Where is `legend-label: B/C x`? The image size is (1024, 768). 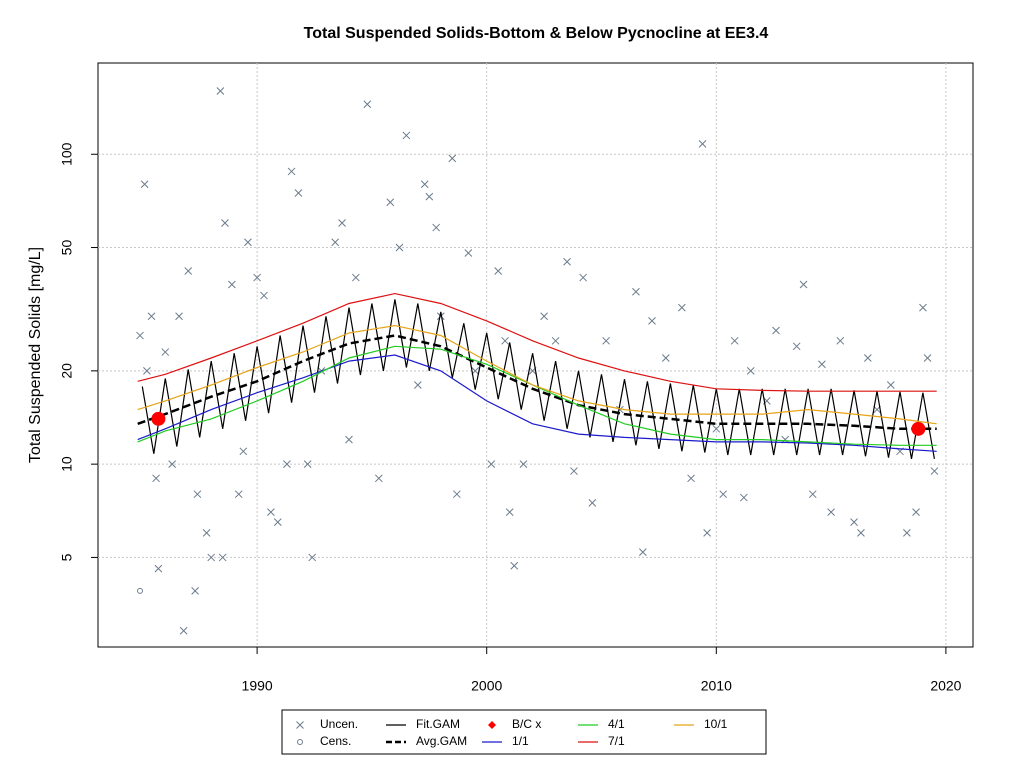 legend-label: B/C x is located at coordinates (526, 724).